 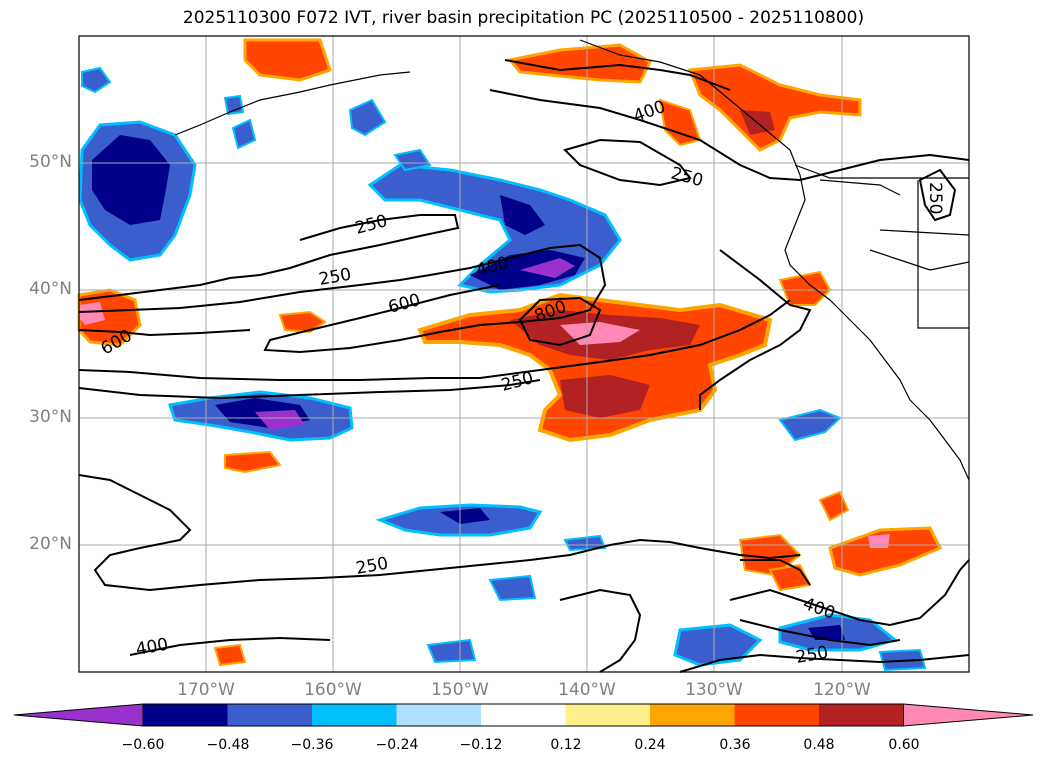 What do you see at coordinates (714, 690) in the screenshot?
I see `lon-label-130w: 130°W` at bounding box center [714, 690].